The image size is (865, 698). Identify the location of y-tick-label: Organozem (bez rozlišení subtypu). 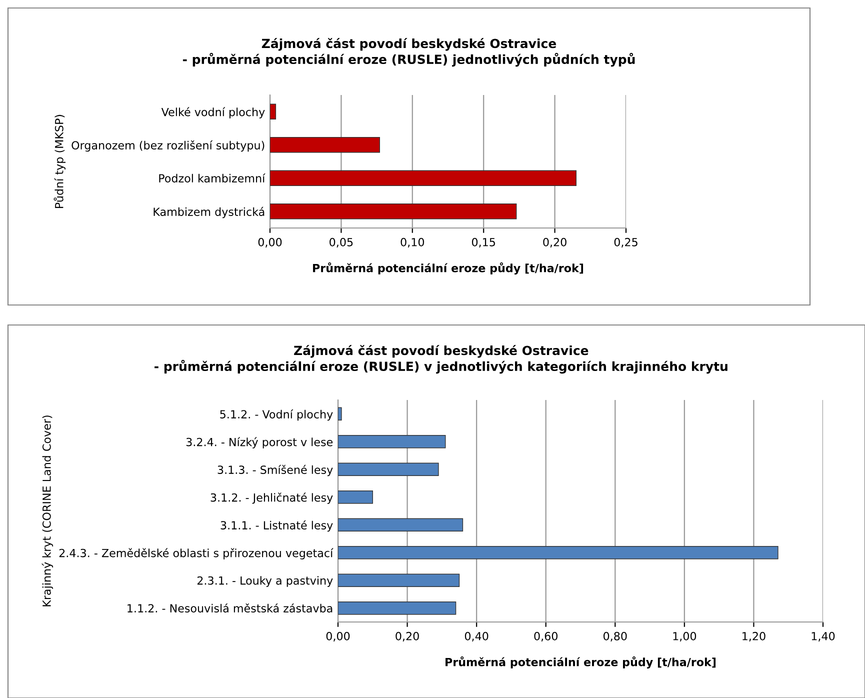
(168, 146).